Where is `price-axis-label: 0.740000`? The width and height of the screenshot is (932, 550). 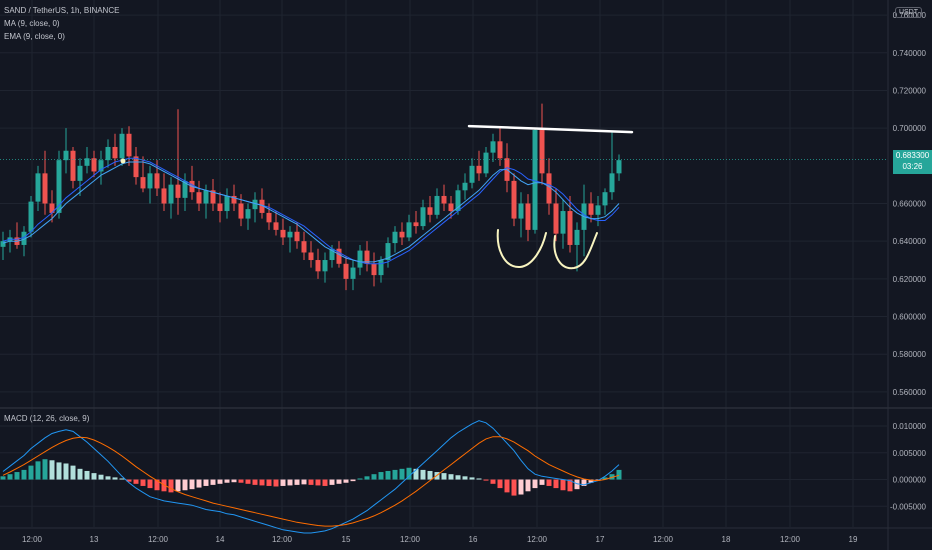
price-axis-label: 0.740000 is located at coordinates (910, 53).